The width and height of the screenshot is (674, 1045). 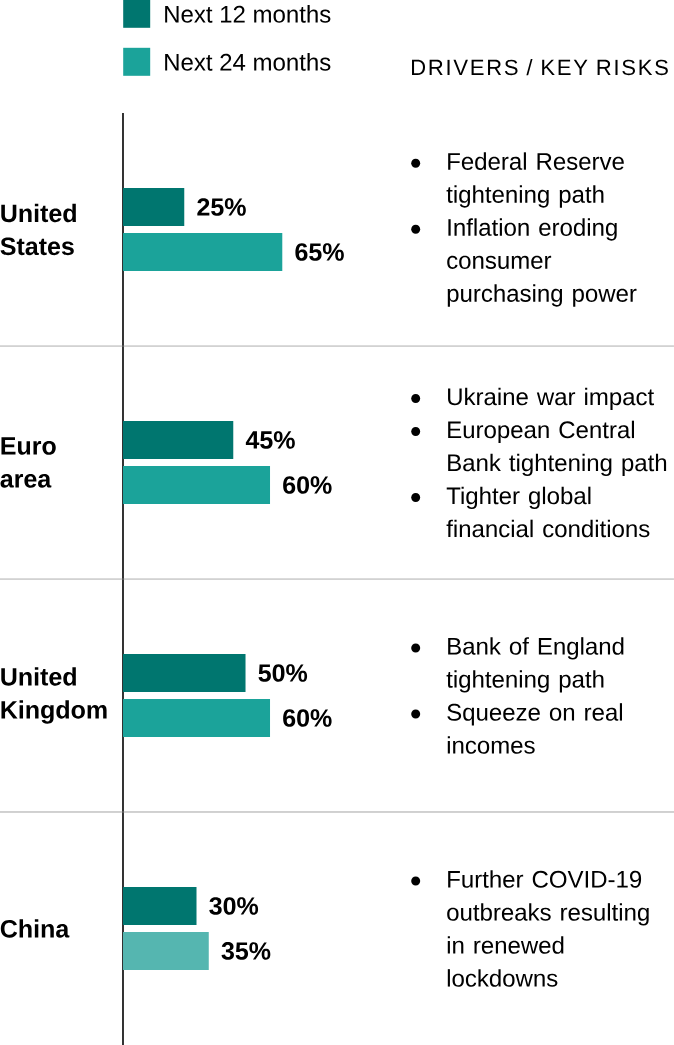 I want to click on y-tick-label: Euro area, so click(x=28, y=462).